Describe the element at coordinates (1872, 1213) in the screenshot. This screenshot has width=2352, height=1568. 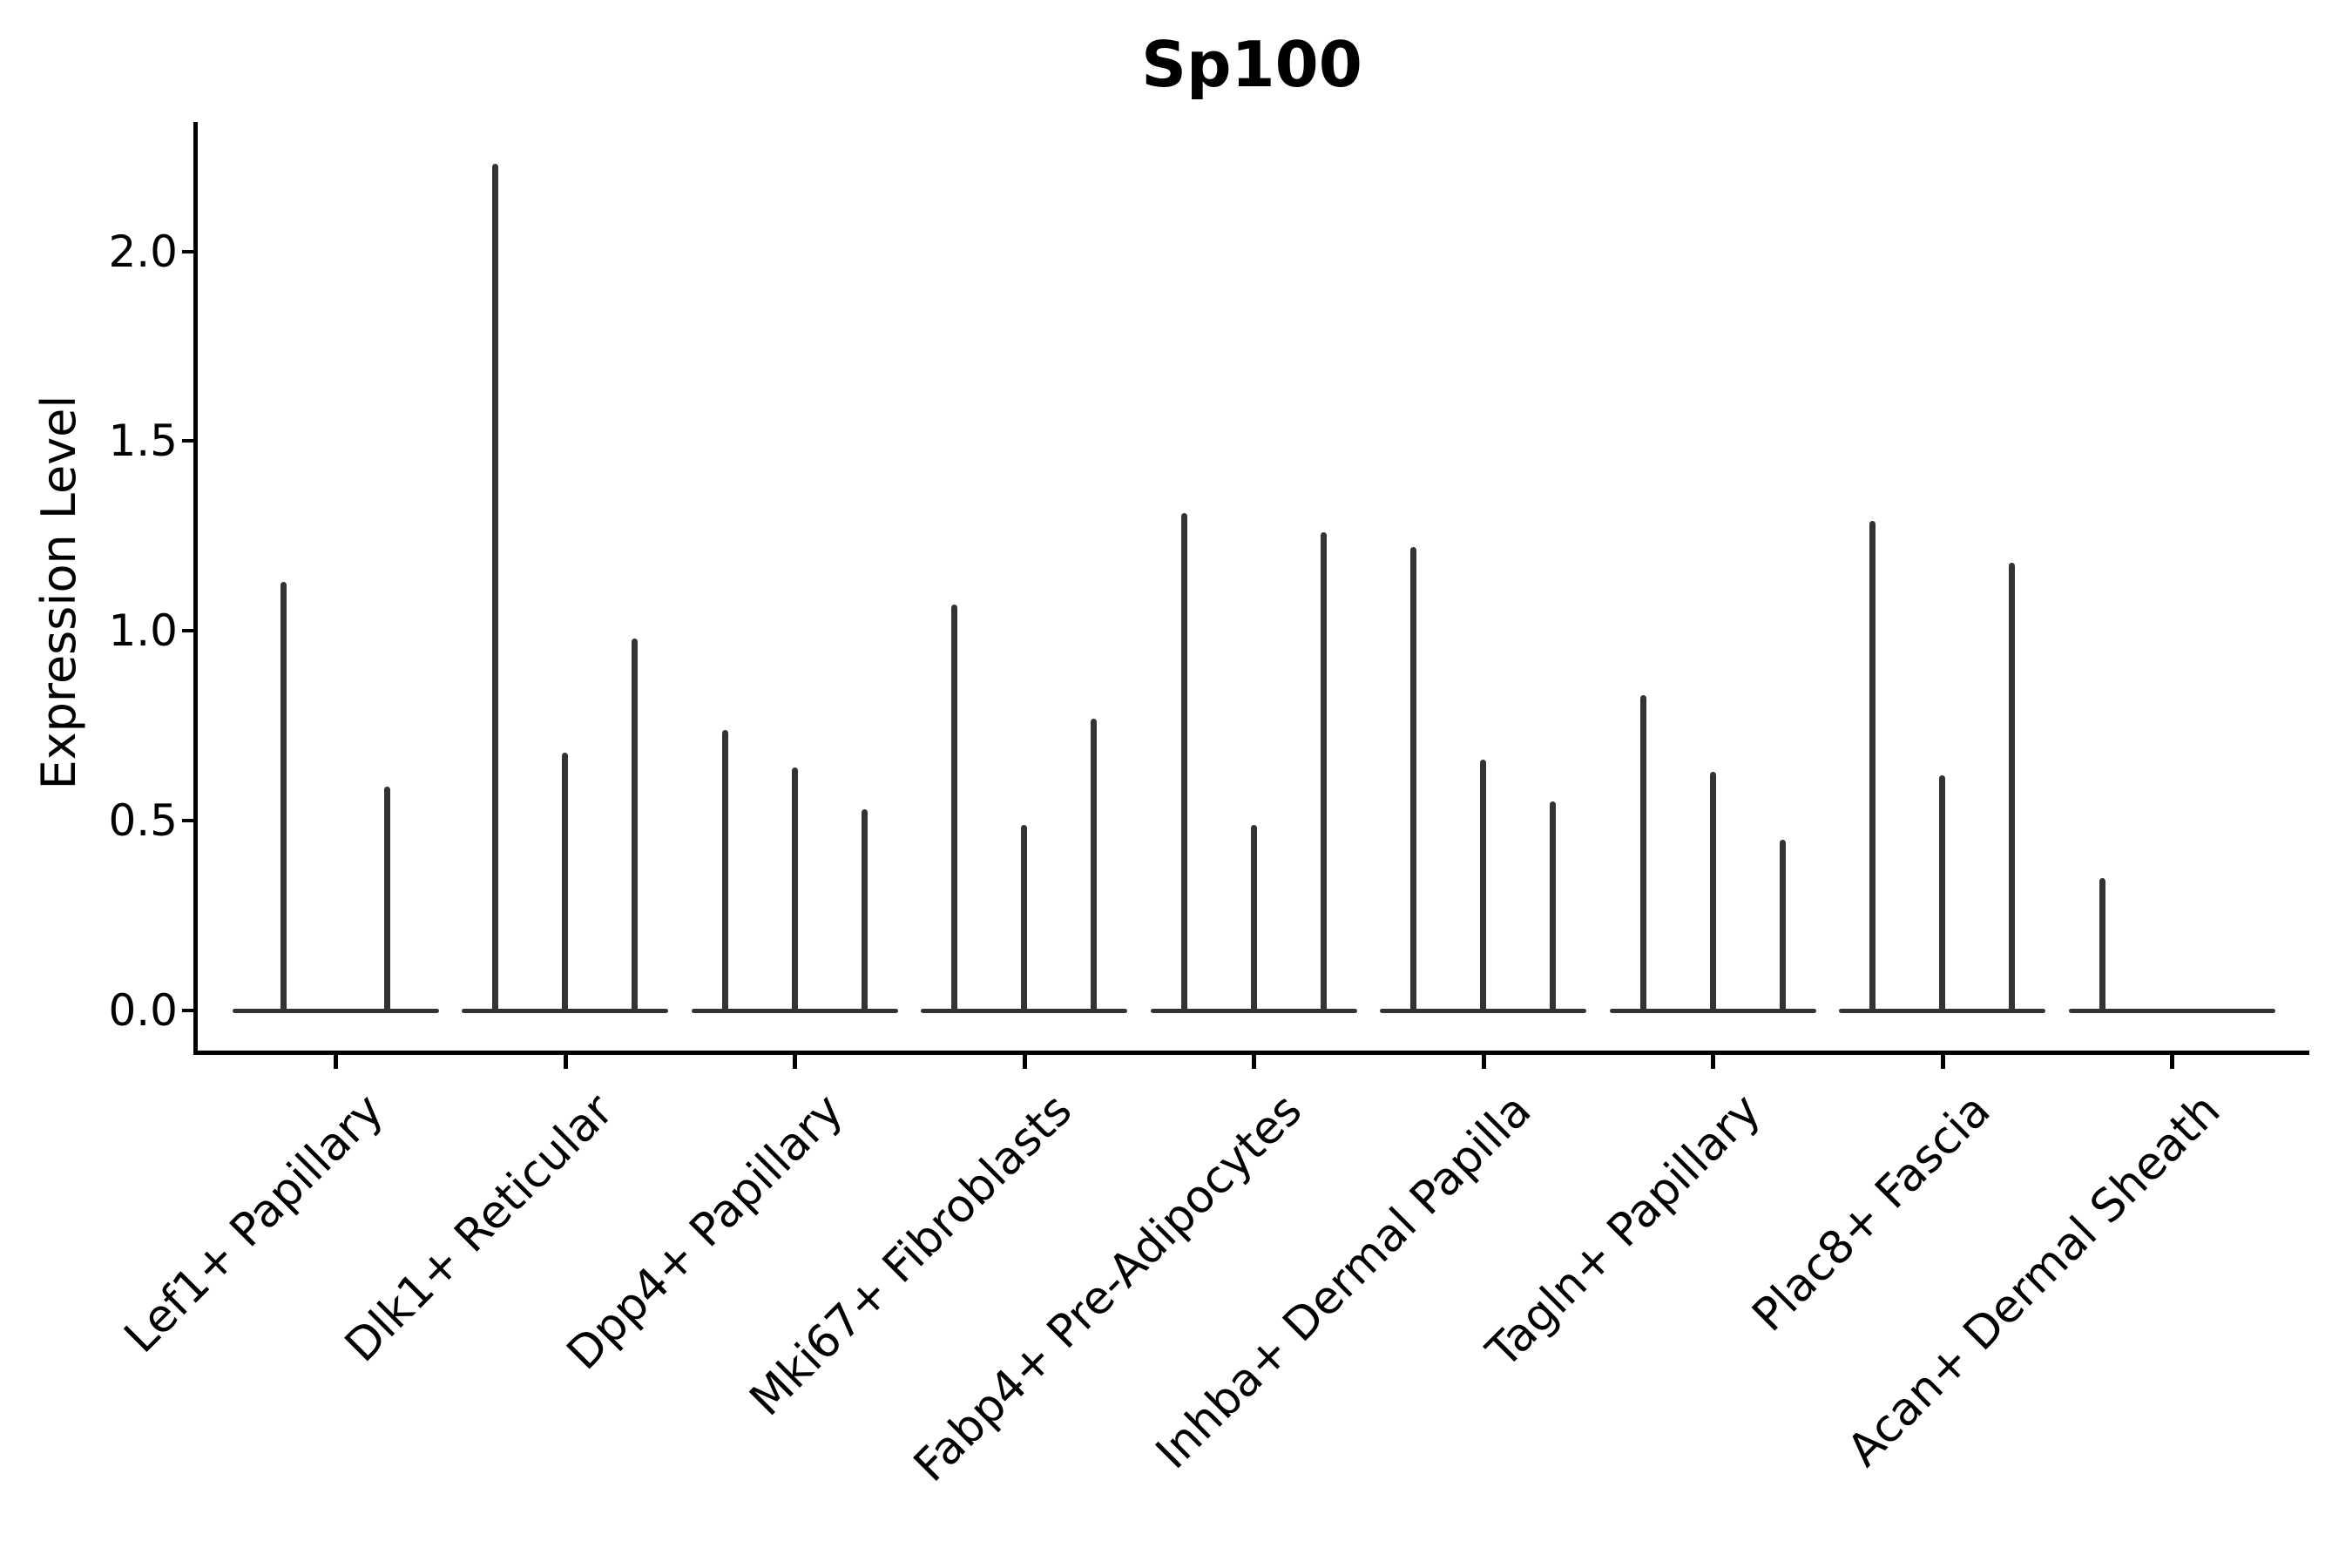
I see `x-tick-label: Plac8+ Fascia` at that location.